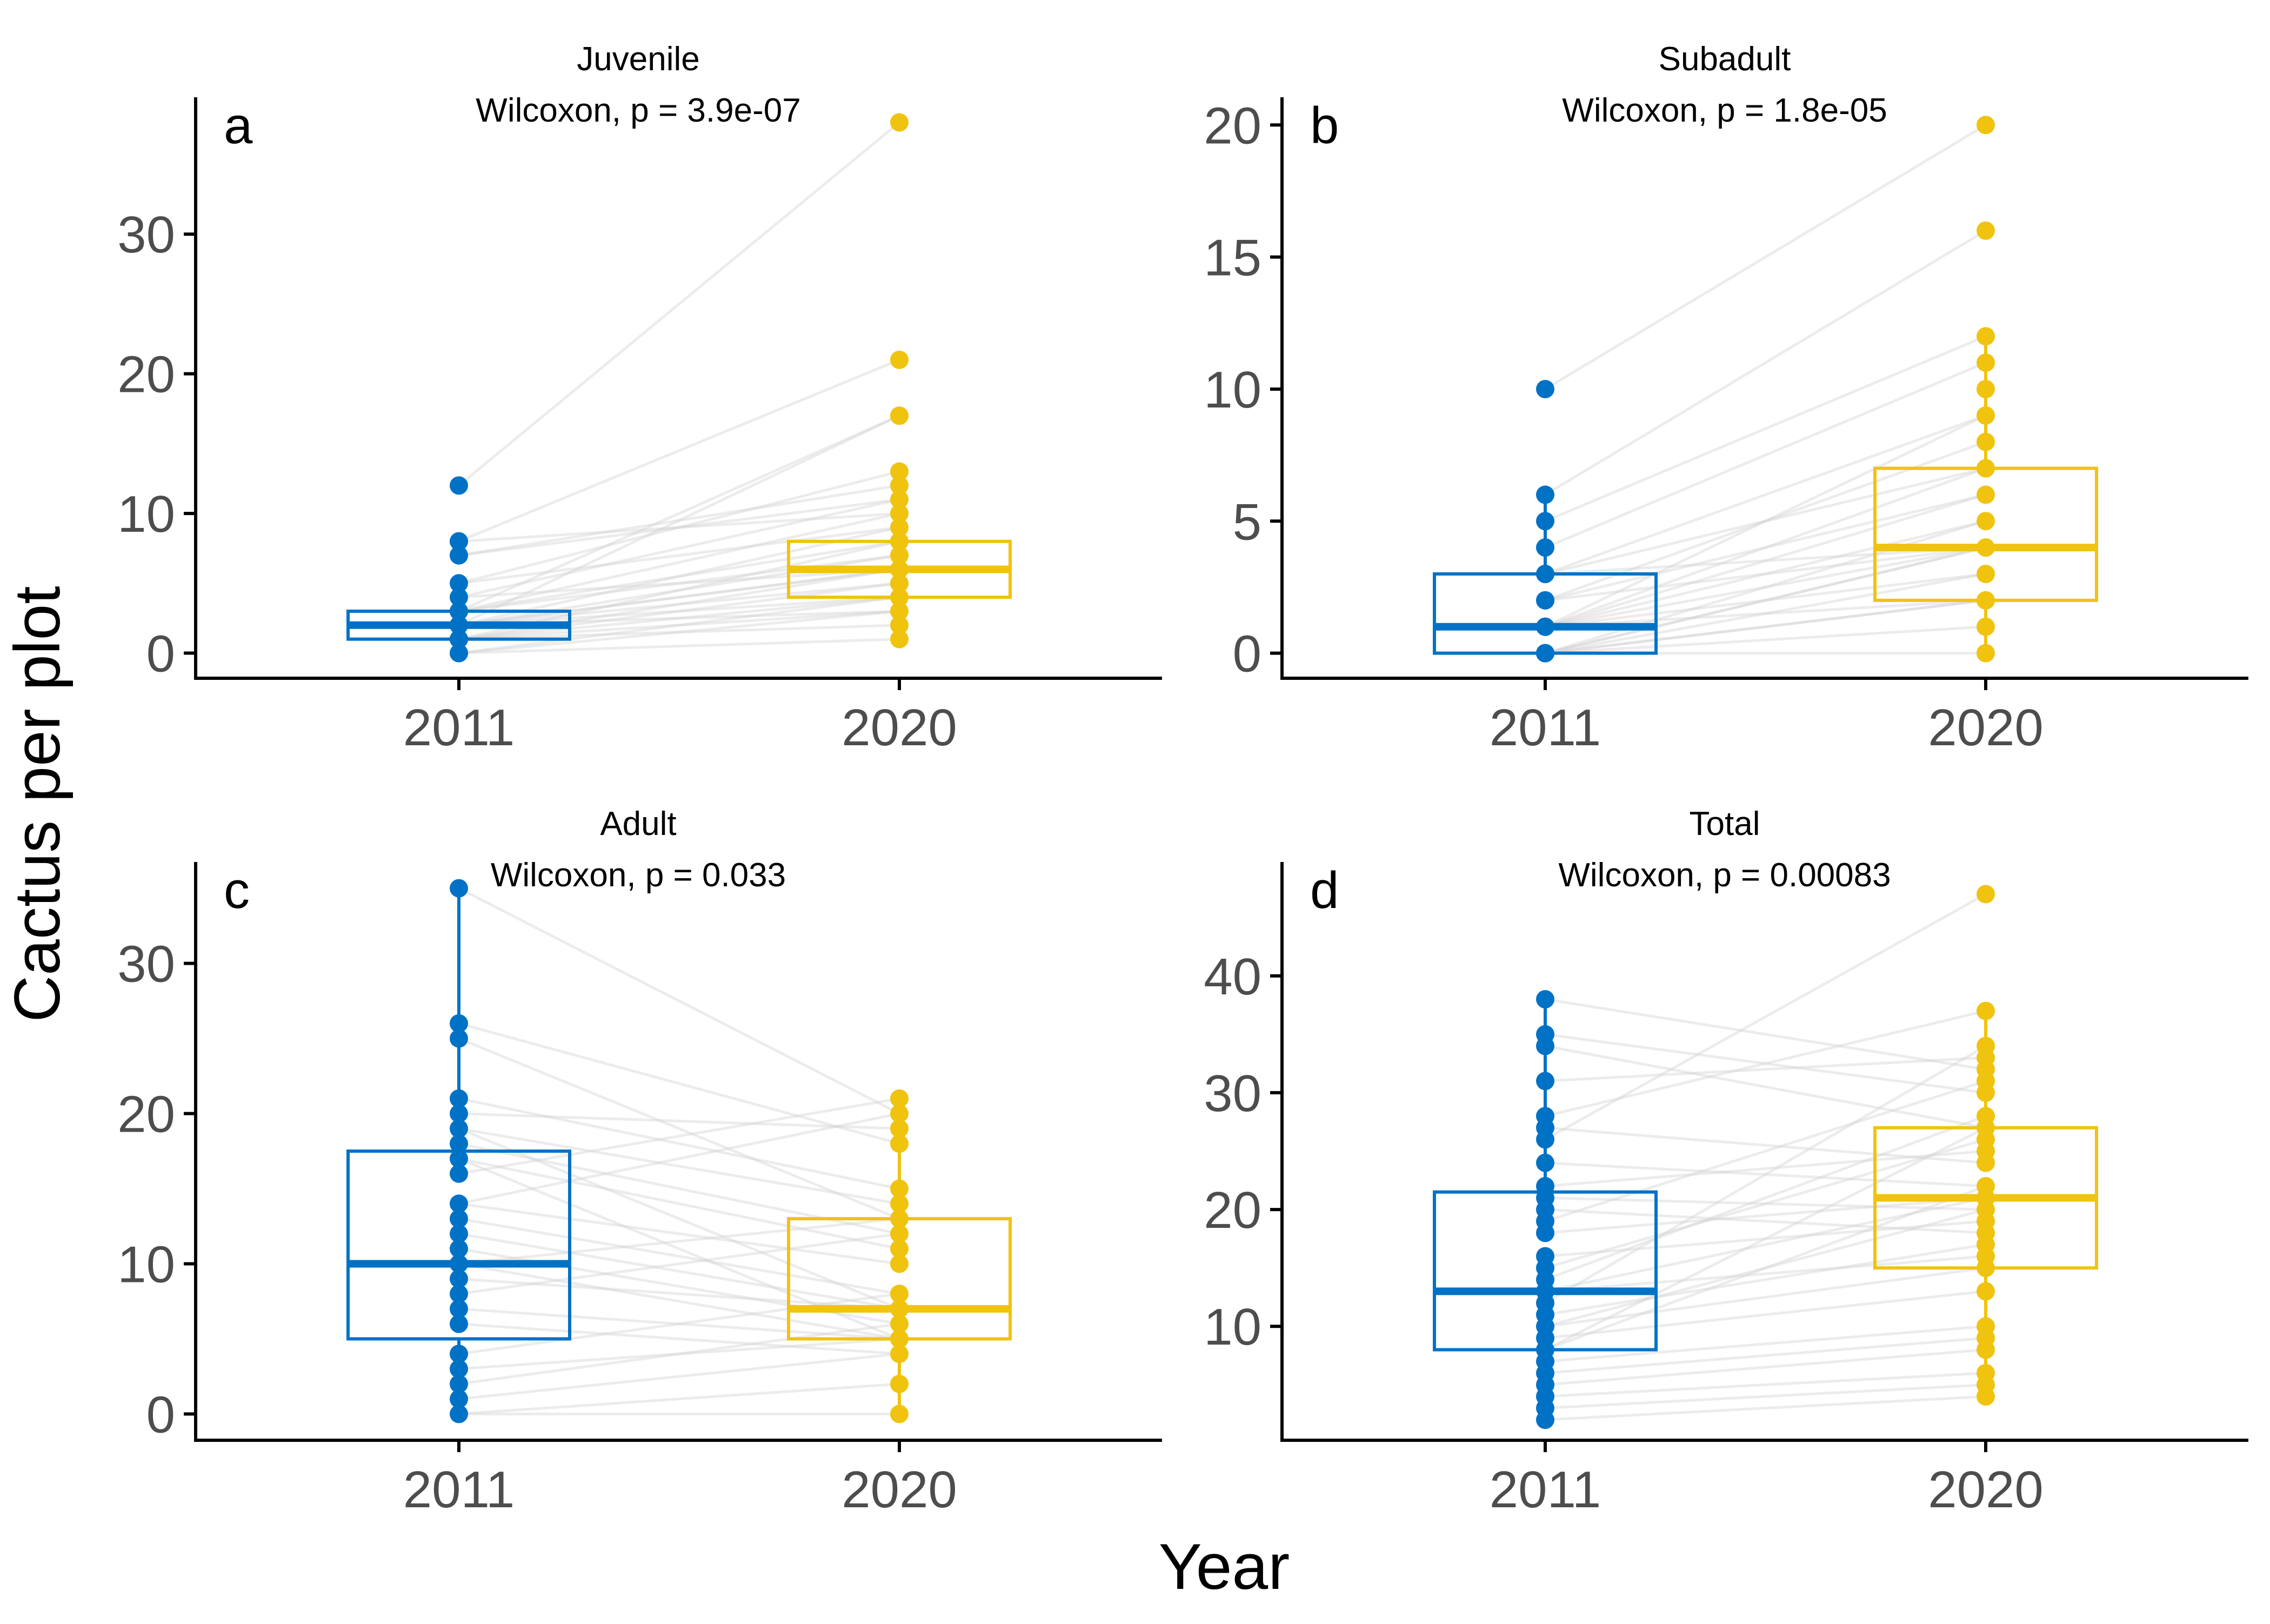 The height and width of the screenshot is (1624, 2270). Describe the element at coordinates (1232, 390) in the screenshot. I see `y-tick-label: 10` at that location.